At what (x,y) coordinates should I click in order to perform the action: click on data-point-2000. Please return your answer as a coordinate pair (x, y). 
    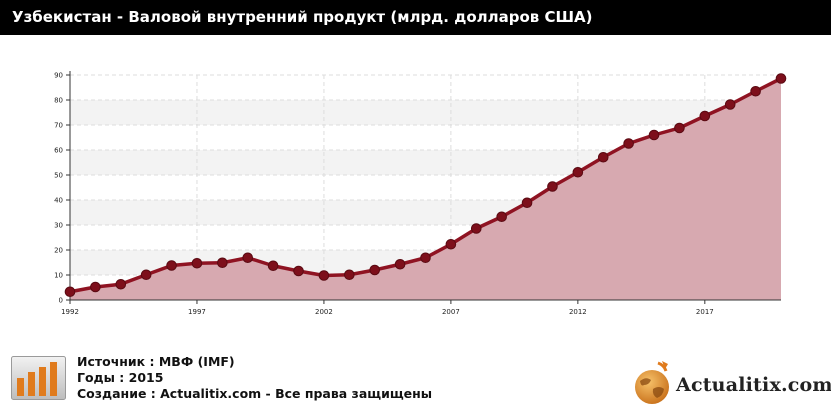
    Looking at the image, I should click on (273, 266).